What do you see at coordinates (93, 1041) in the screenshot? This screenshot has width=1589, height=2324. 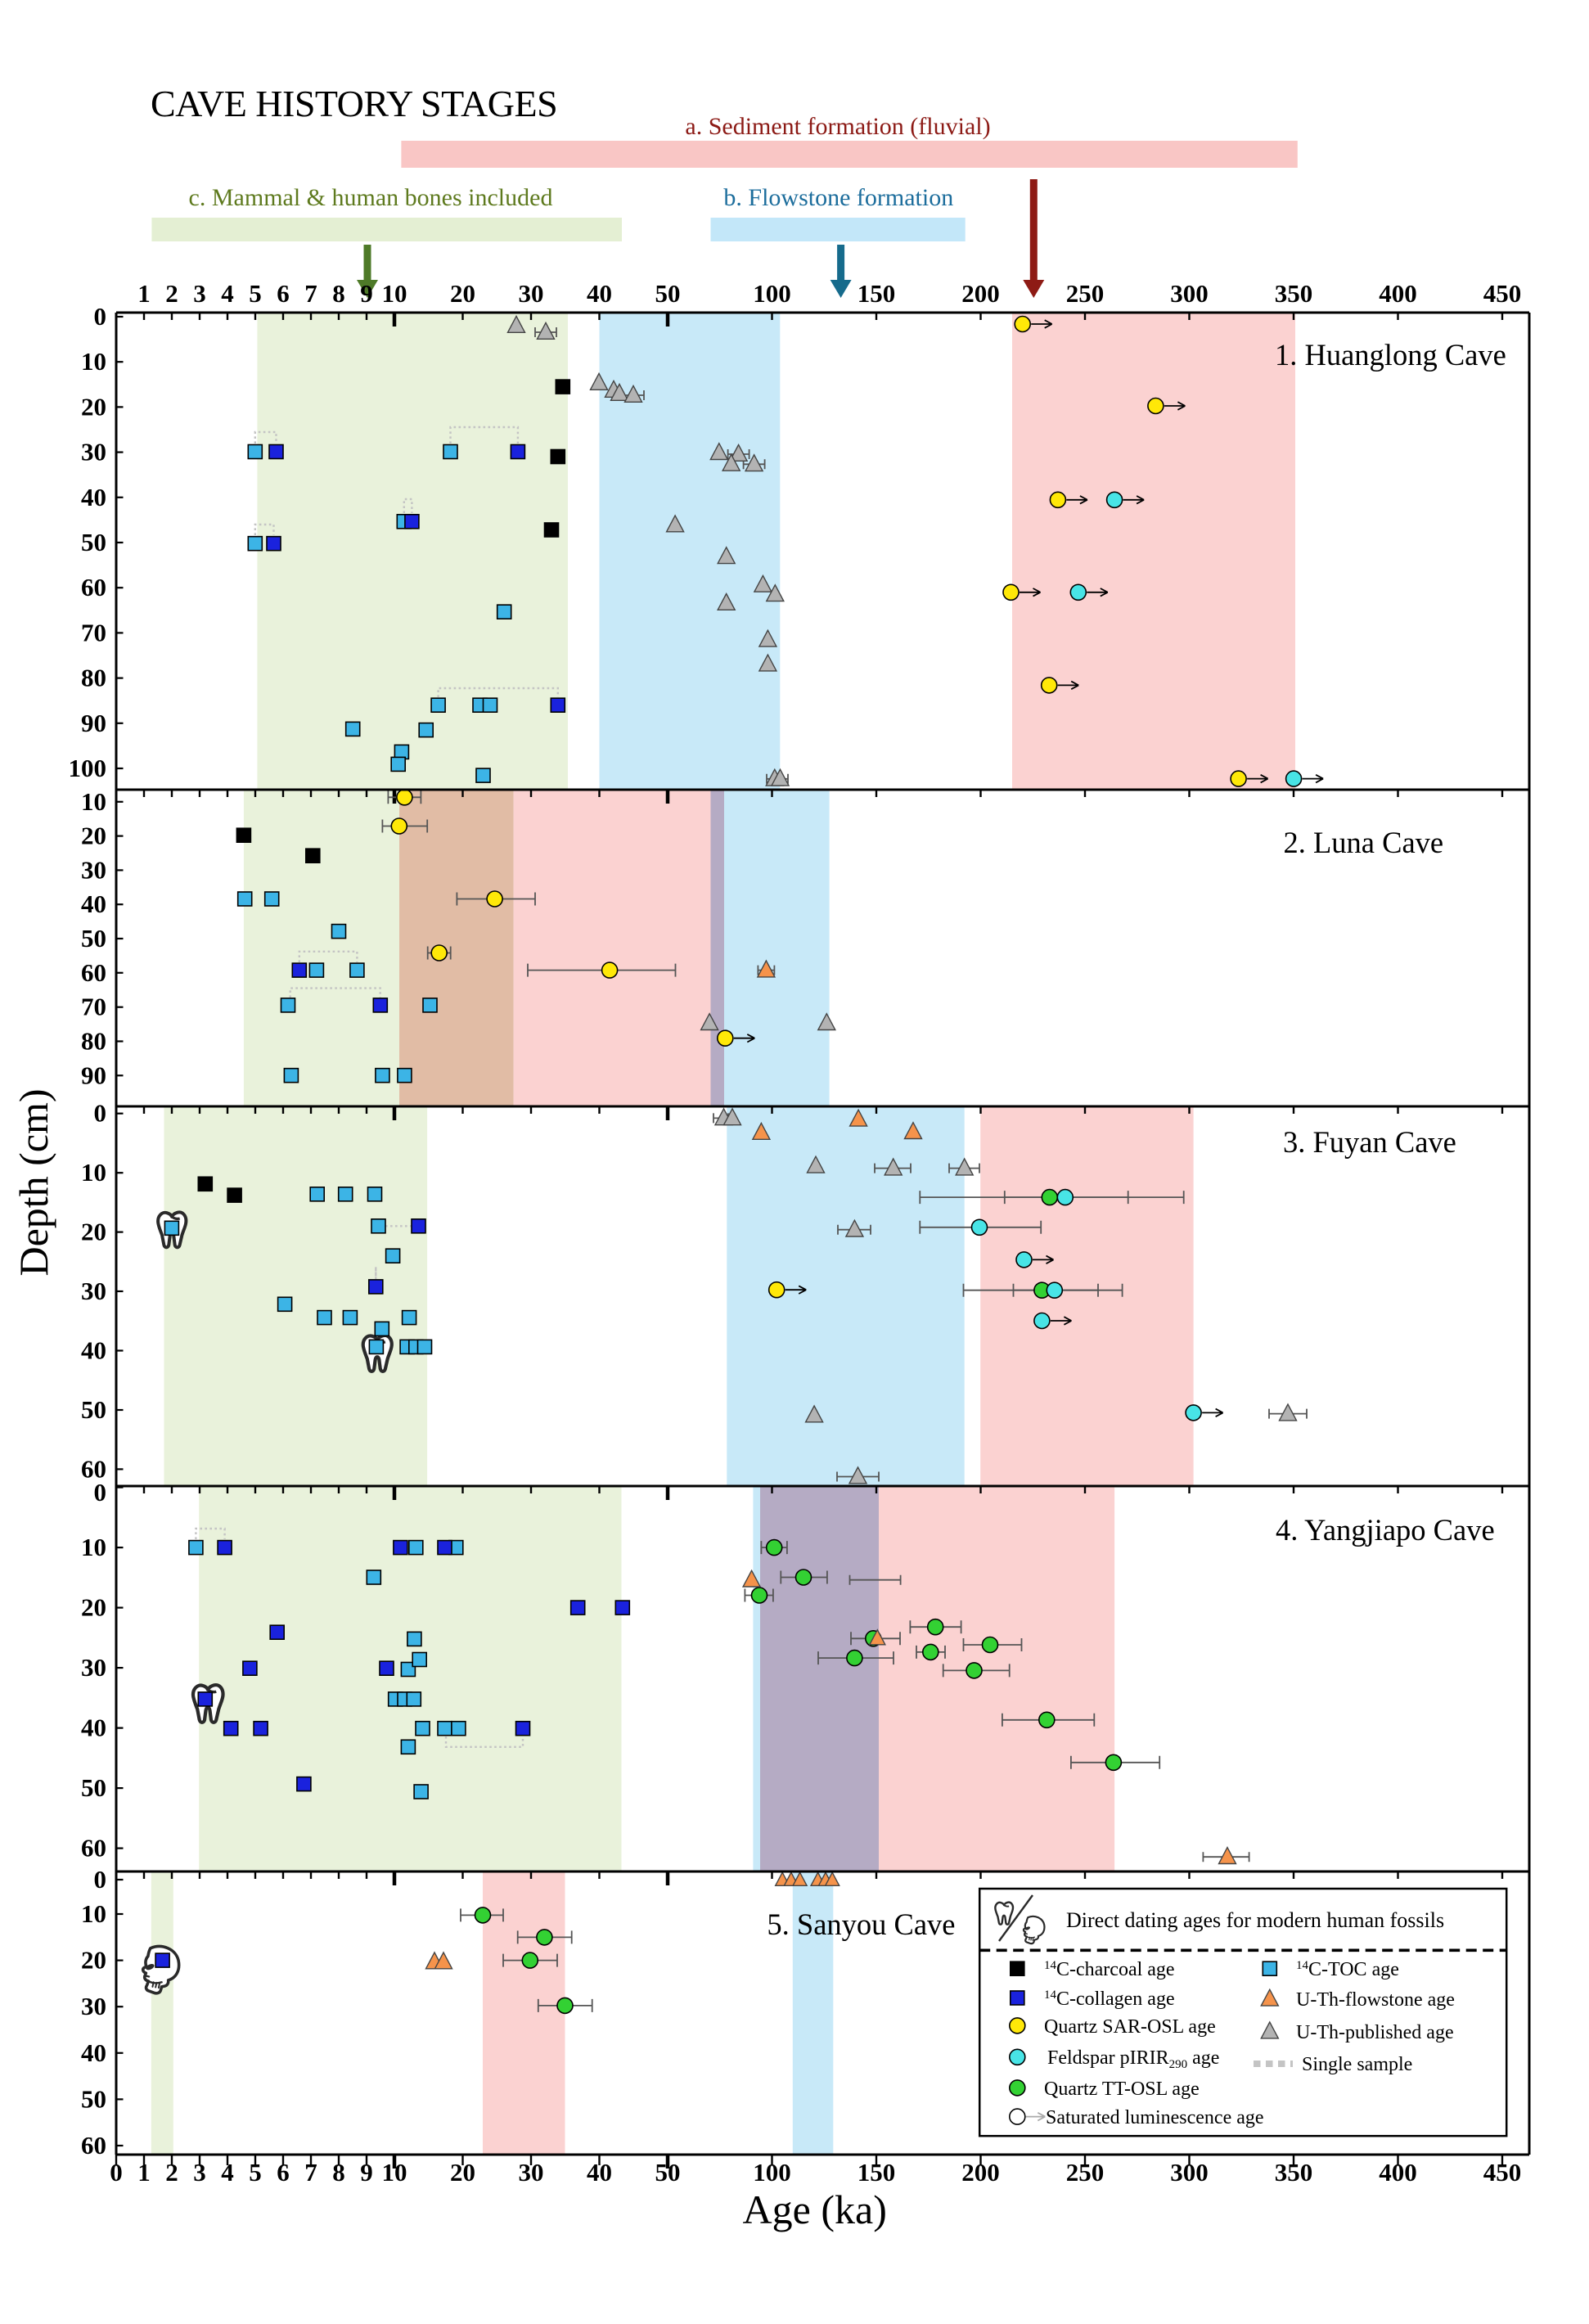 I see `svg-text: 80` at bounding box center [93, 1041].